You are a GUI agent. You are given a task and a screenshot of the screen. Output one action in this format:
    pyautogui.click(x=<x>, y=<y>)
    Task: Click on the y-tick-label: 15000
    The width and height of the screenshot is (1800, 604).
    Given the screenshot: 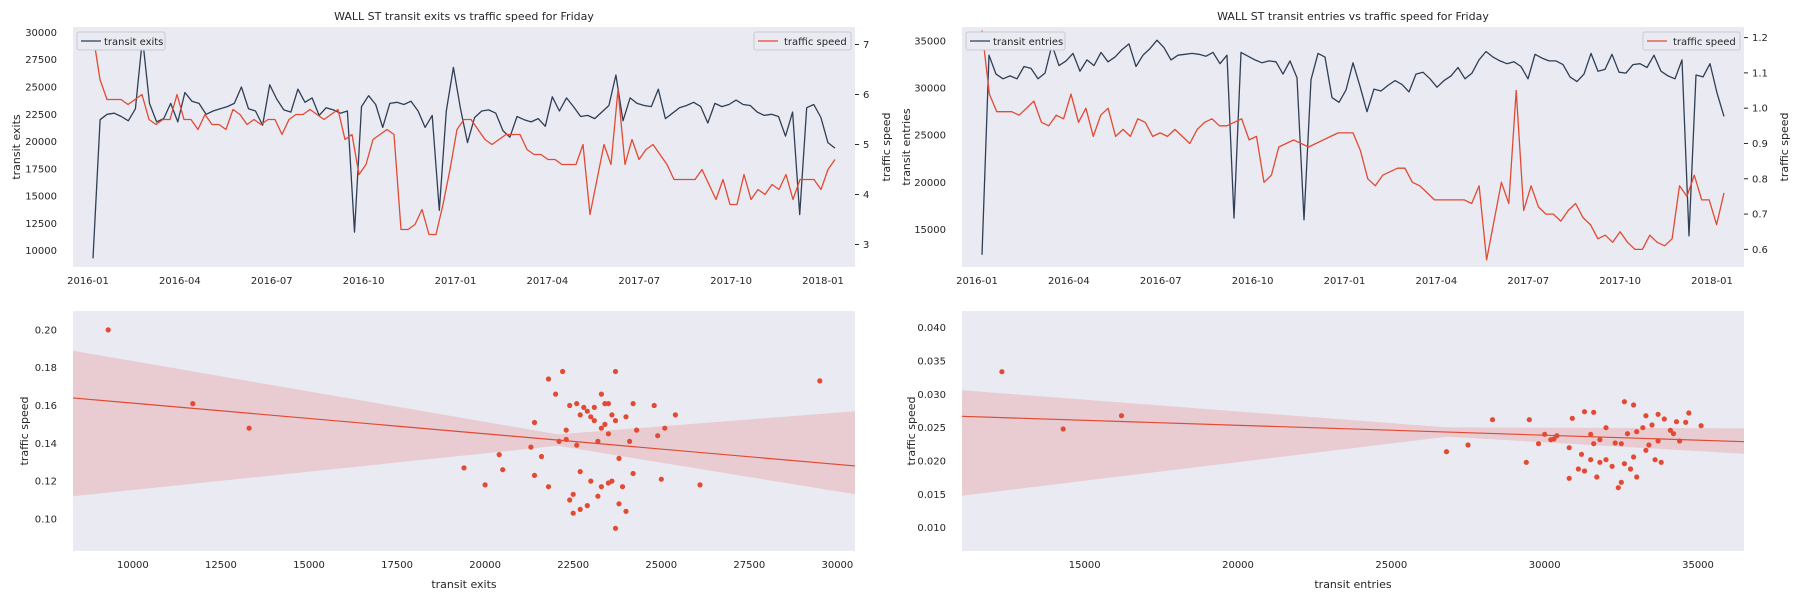 What is the action you would take?
    pyautogui.click(x=41, y=197)
    